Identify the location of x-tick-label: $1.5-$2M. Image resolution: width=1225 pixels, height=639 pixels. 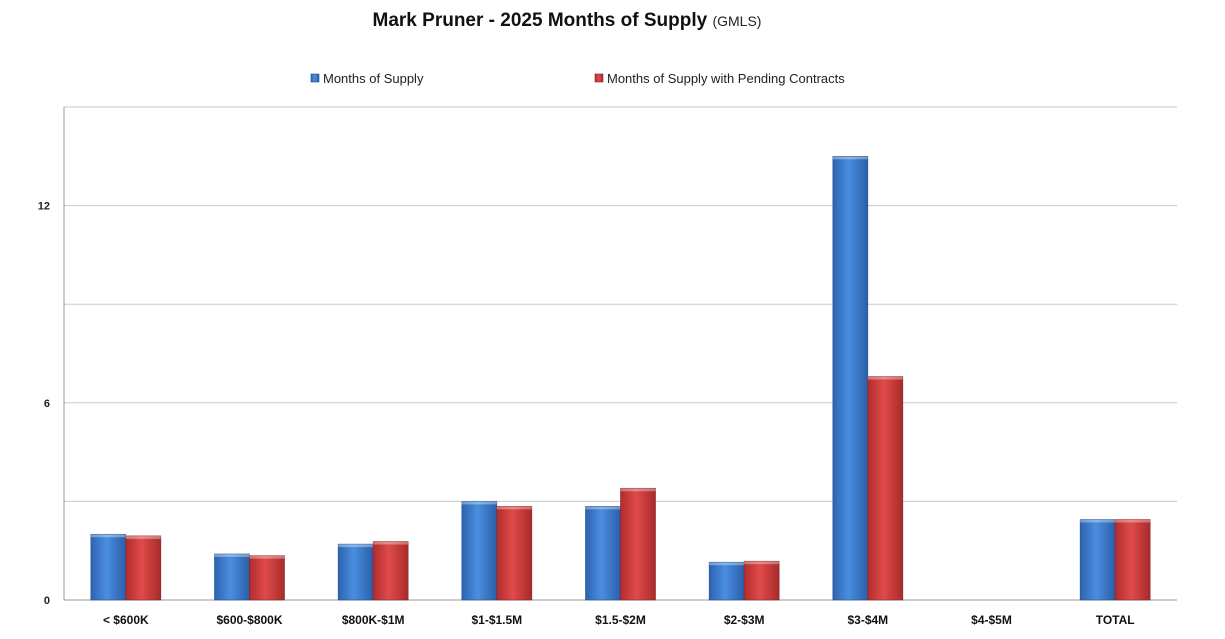
(620, 620).